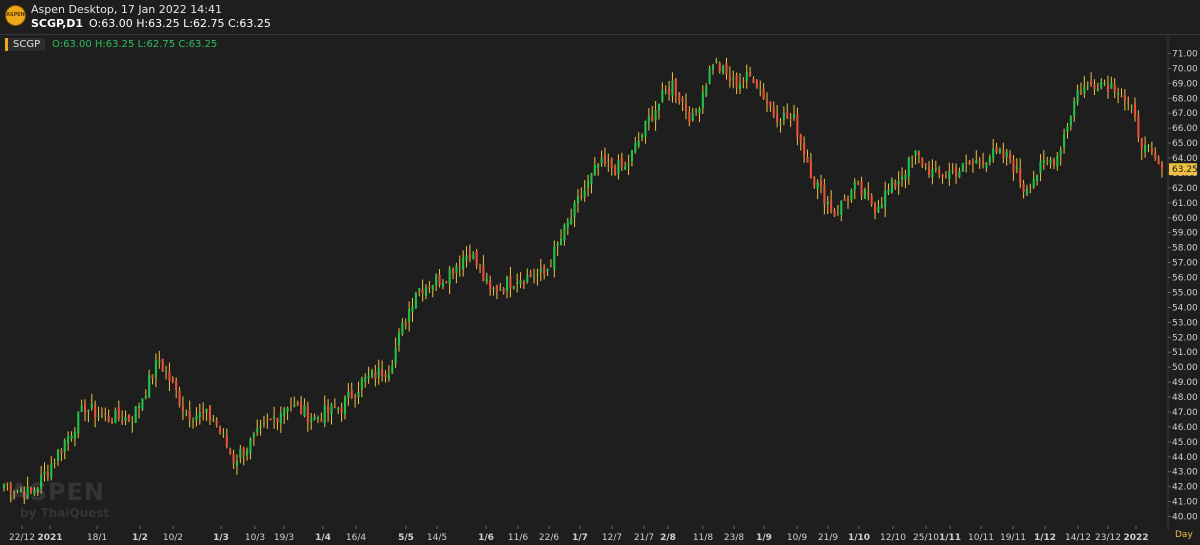 The image size is (1200, 545). What do you see at coordinates (859, 538) in the screenshot?
I see `x-tick-label: 1/10` at bounding box center [859, 538].